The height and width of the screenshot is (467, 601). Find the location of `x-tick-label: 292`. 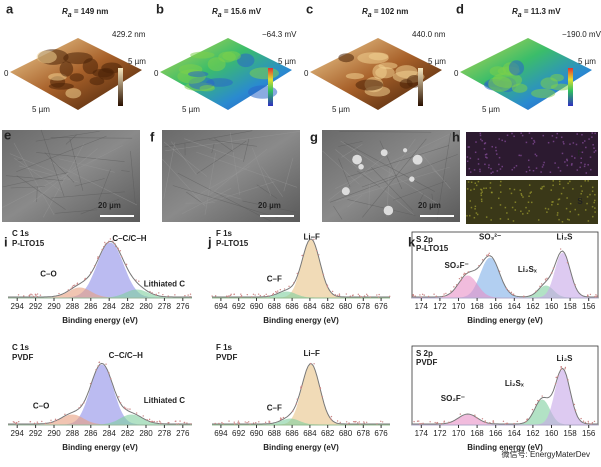

x-tick-label: 292 is located at coordinates (36, 306).